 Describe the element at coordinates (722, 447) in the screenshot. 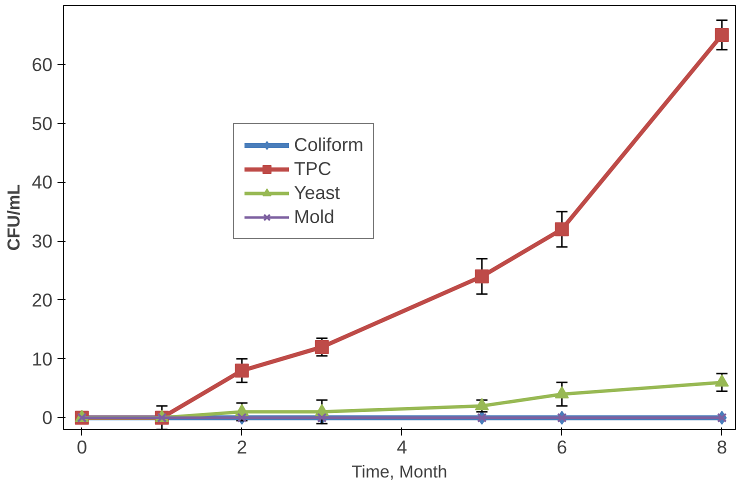

I see `x-tick-label: 8` at that location.